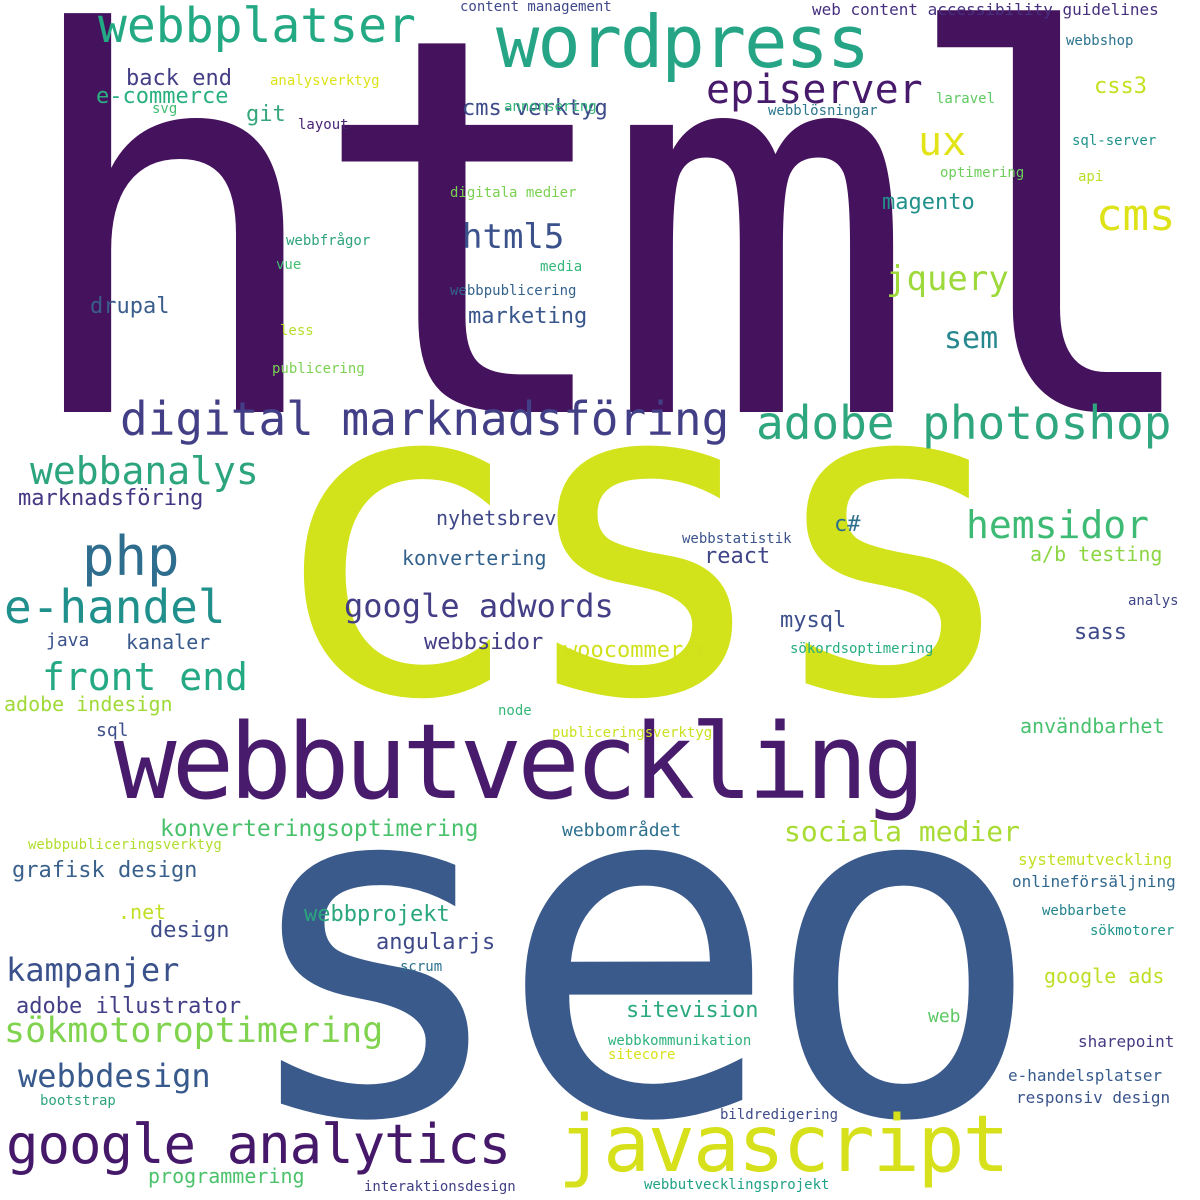 Image resolution: width=1200 pixels, height=1200 pixels. What do you see at coordinates (93, 970) in the screenshot?
I see `word-kampanjer: kampanjer` at bounding box center [93, 970].